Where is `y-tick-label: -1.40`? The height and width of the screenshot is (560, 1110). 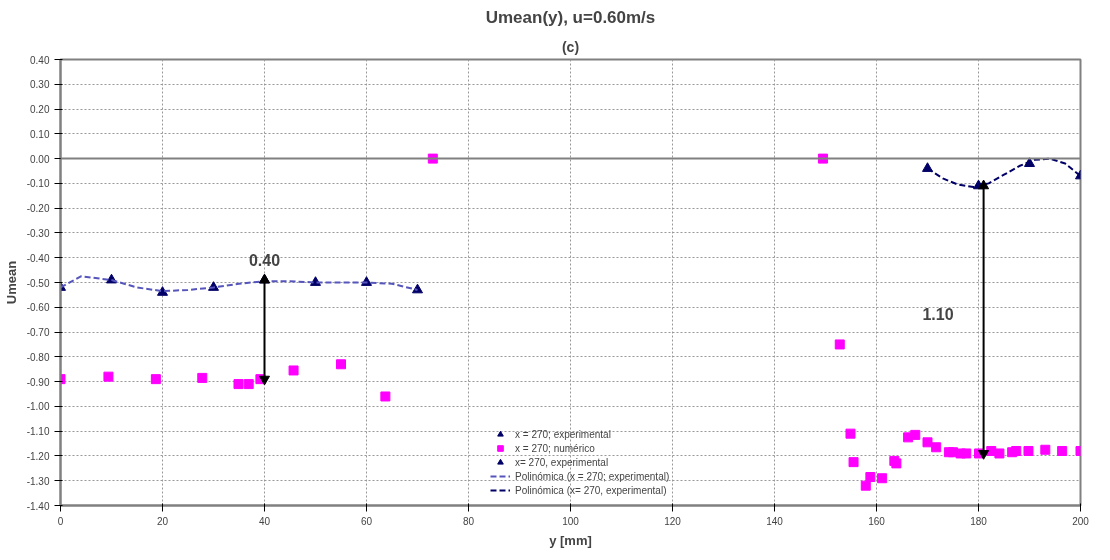
y-tick-label: -1.40 is located at coordinates (38, 506).